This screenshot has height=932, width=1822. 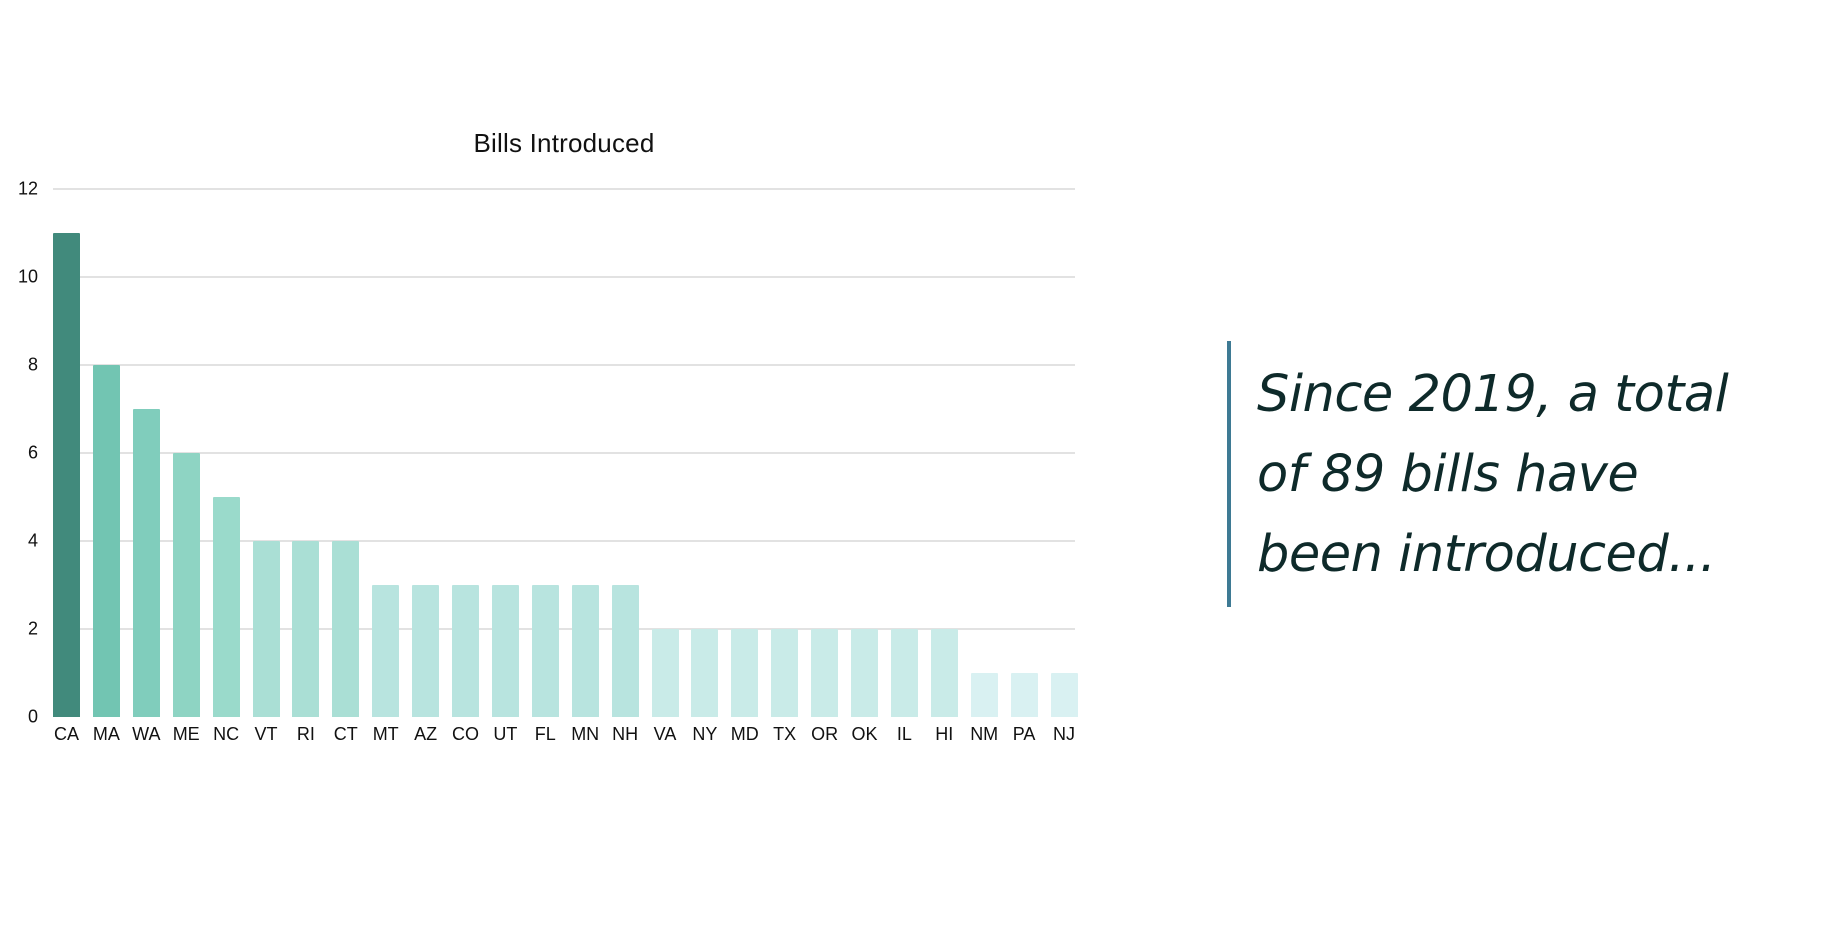 I want to click on x-tick-label: CO, so click(x=465, y=734).